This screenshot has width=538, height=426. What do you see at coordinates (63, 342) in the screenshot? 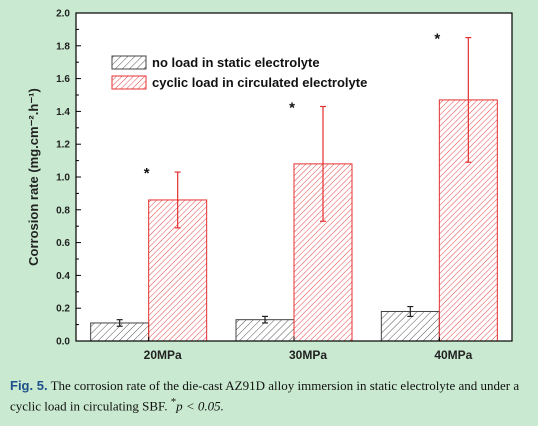
I see `y-tick-label: 0.0` at bounding box center [63, 342].